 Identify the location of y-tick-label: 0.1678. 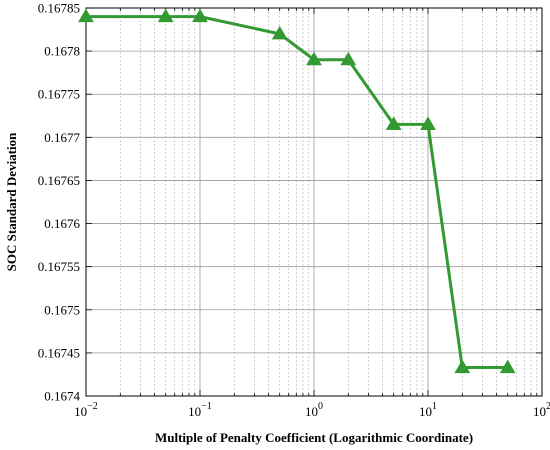
(62, 51).